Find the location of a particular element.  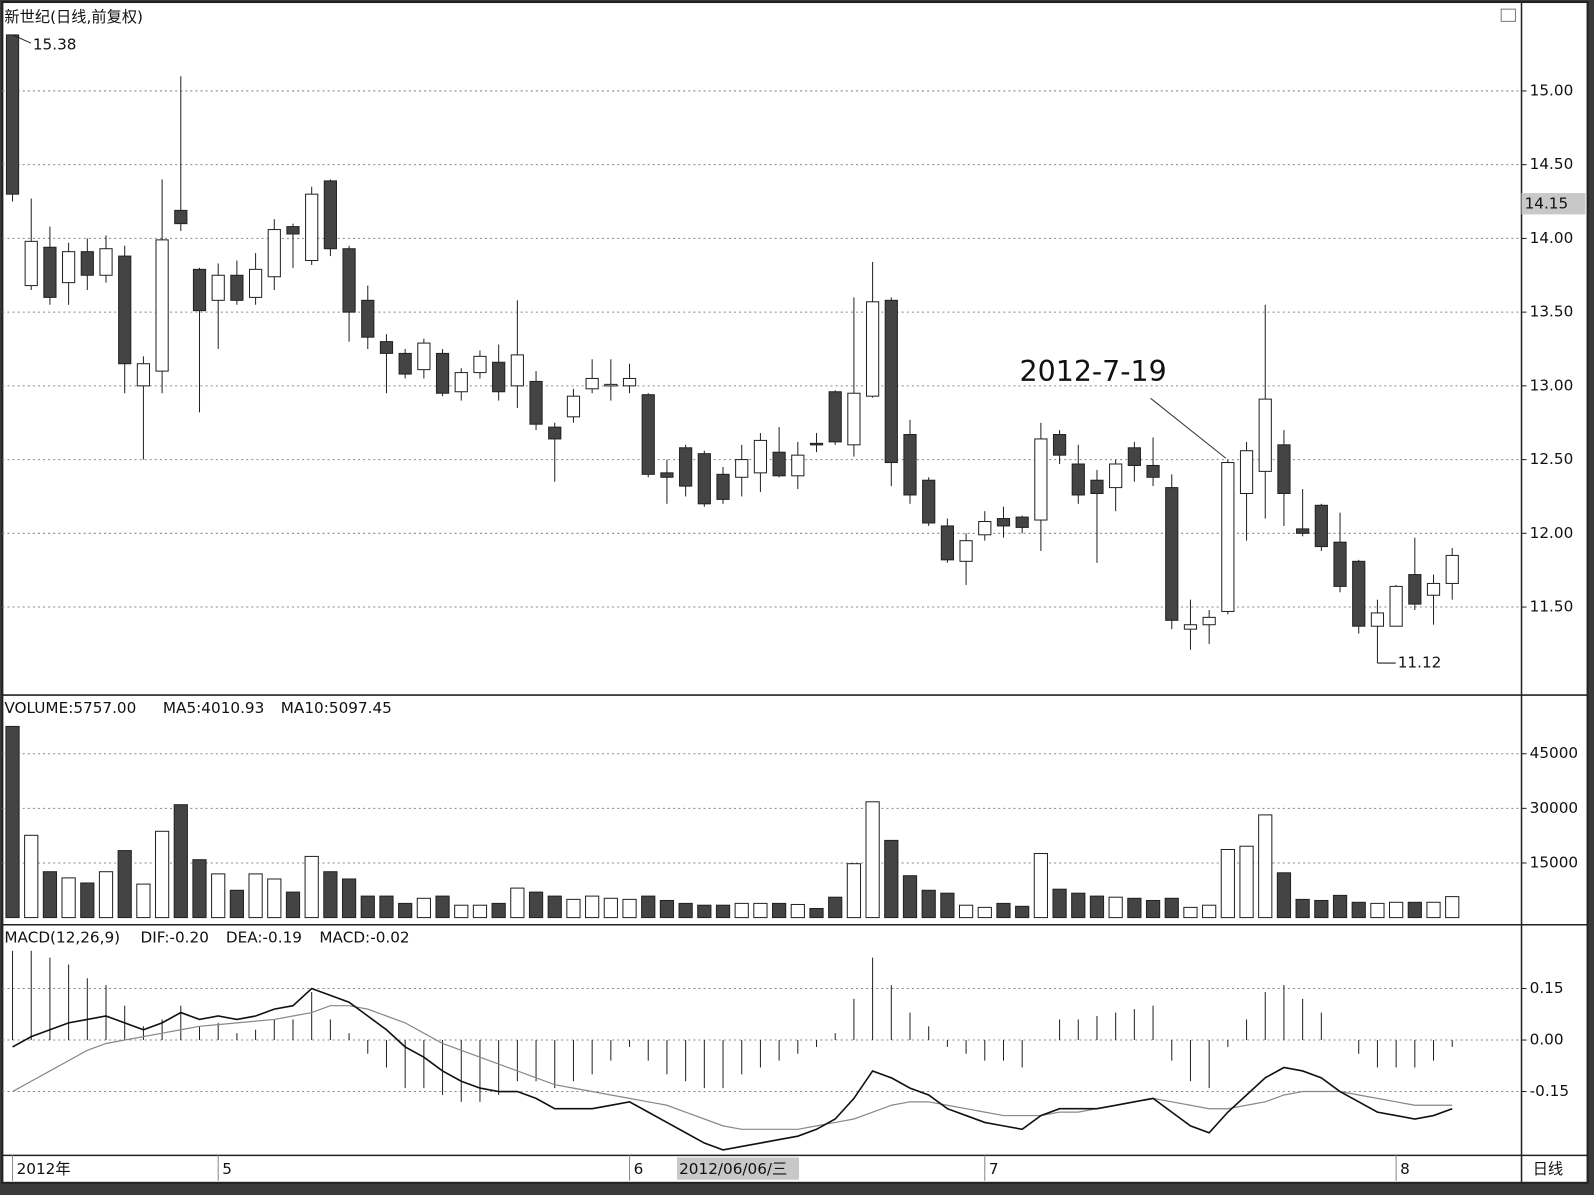

panel-header: MACD(12,26,9) is located at coordinates (62, 937).